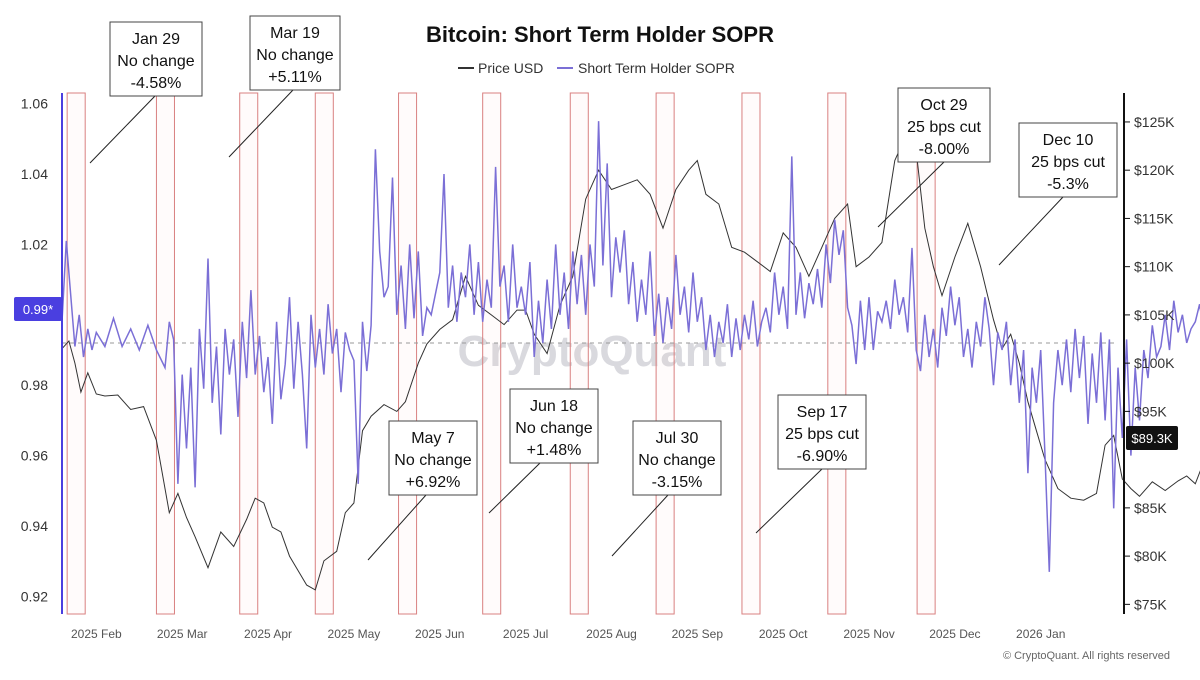 Image resolution: width=1200 pixels, height=680 pixels. I want to click on watermark: CryptoQuant, so click(592, 351).